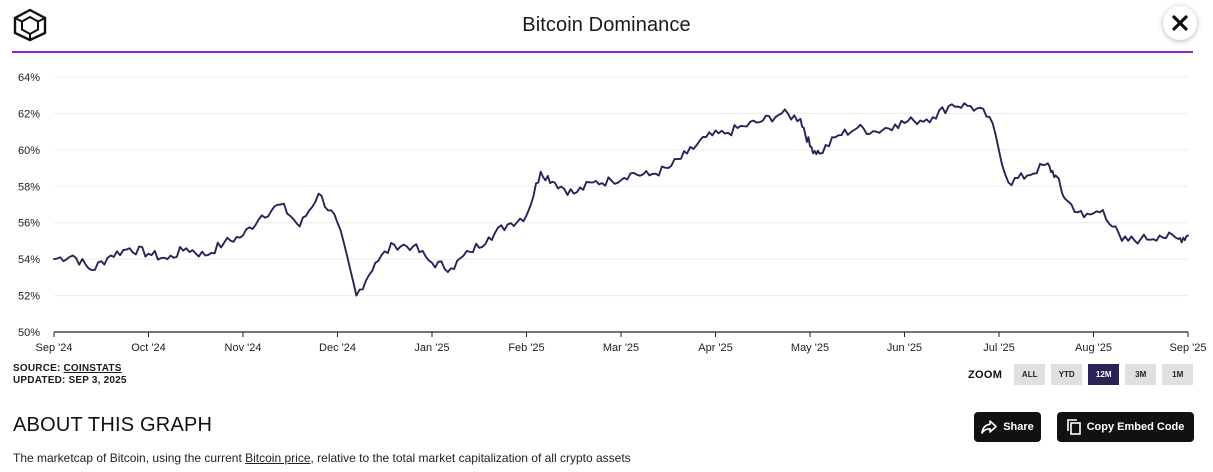 The width and height of the screenshot is (1213, 472). What do you see at coordinates (38, 368) in the screenshot?
I see `source-prefix: SOURCE:` at bounding box center [38, 368].